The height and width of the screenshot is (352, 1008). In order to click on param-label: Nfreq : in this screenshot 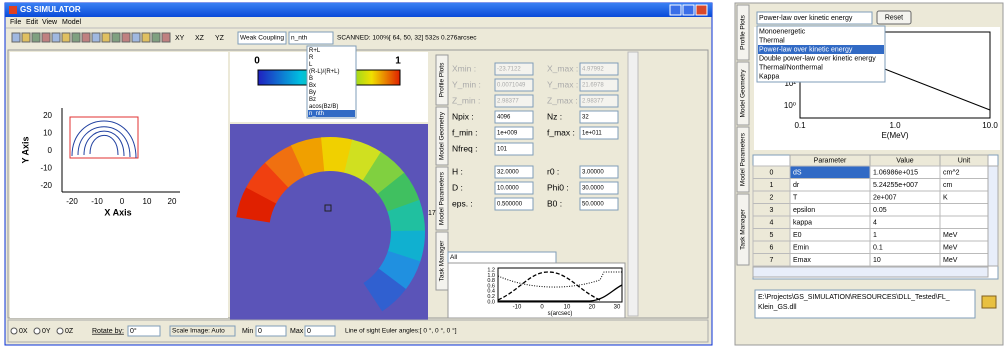, I will do `click(465, 148)`.